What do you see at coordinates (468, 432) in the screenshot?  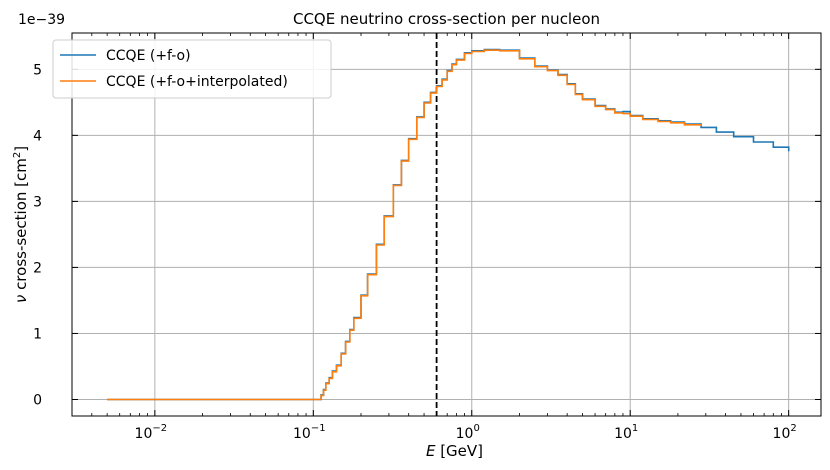 I see `x-tick-label: 10⁰` at bounding box center [468, 432].